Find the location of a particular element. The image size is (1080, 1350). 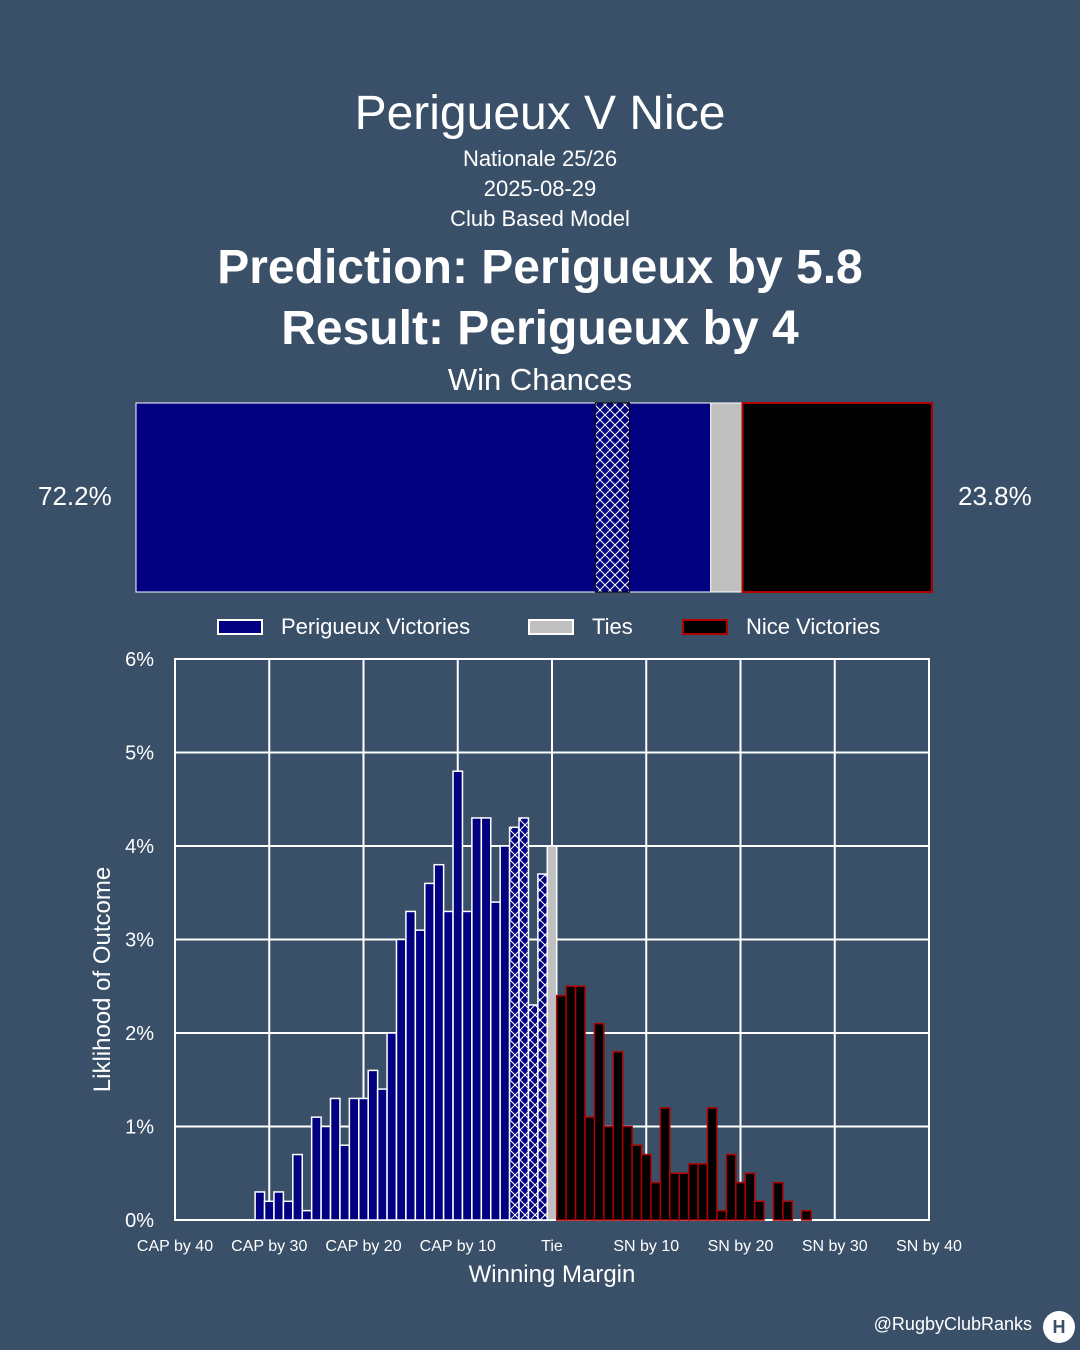

legend-item-home: Perigueux Victories is located at coordinates (343, 627).